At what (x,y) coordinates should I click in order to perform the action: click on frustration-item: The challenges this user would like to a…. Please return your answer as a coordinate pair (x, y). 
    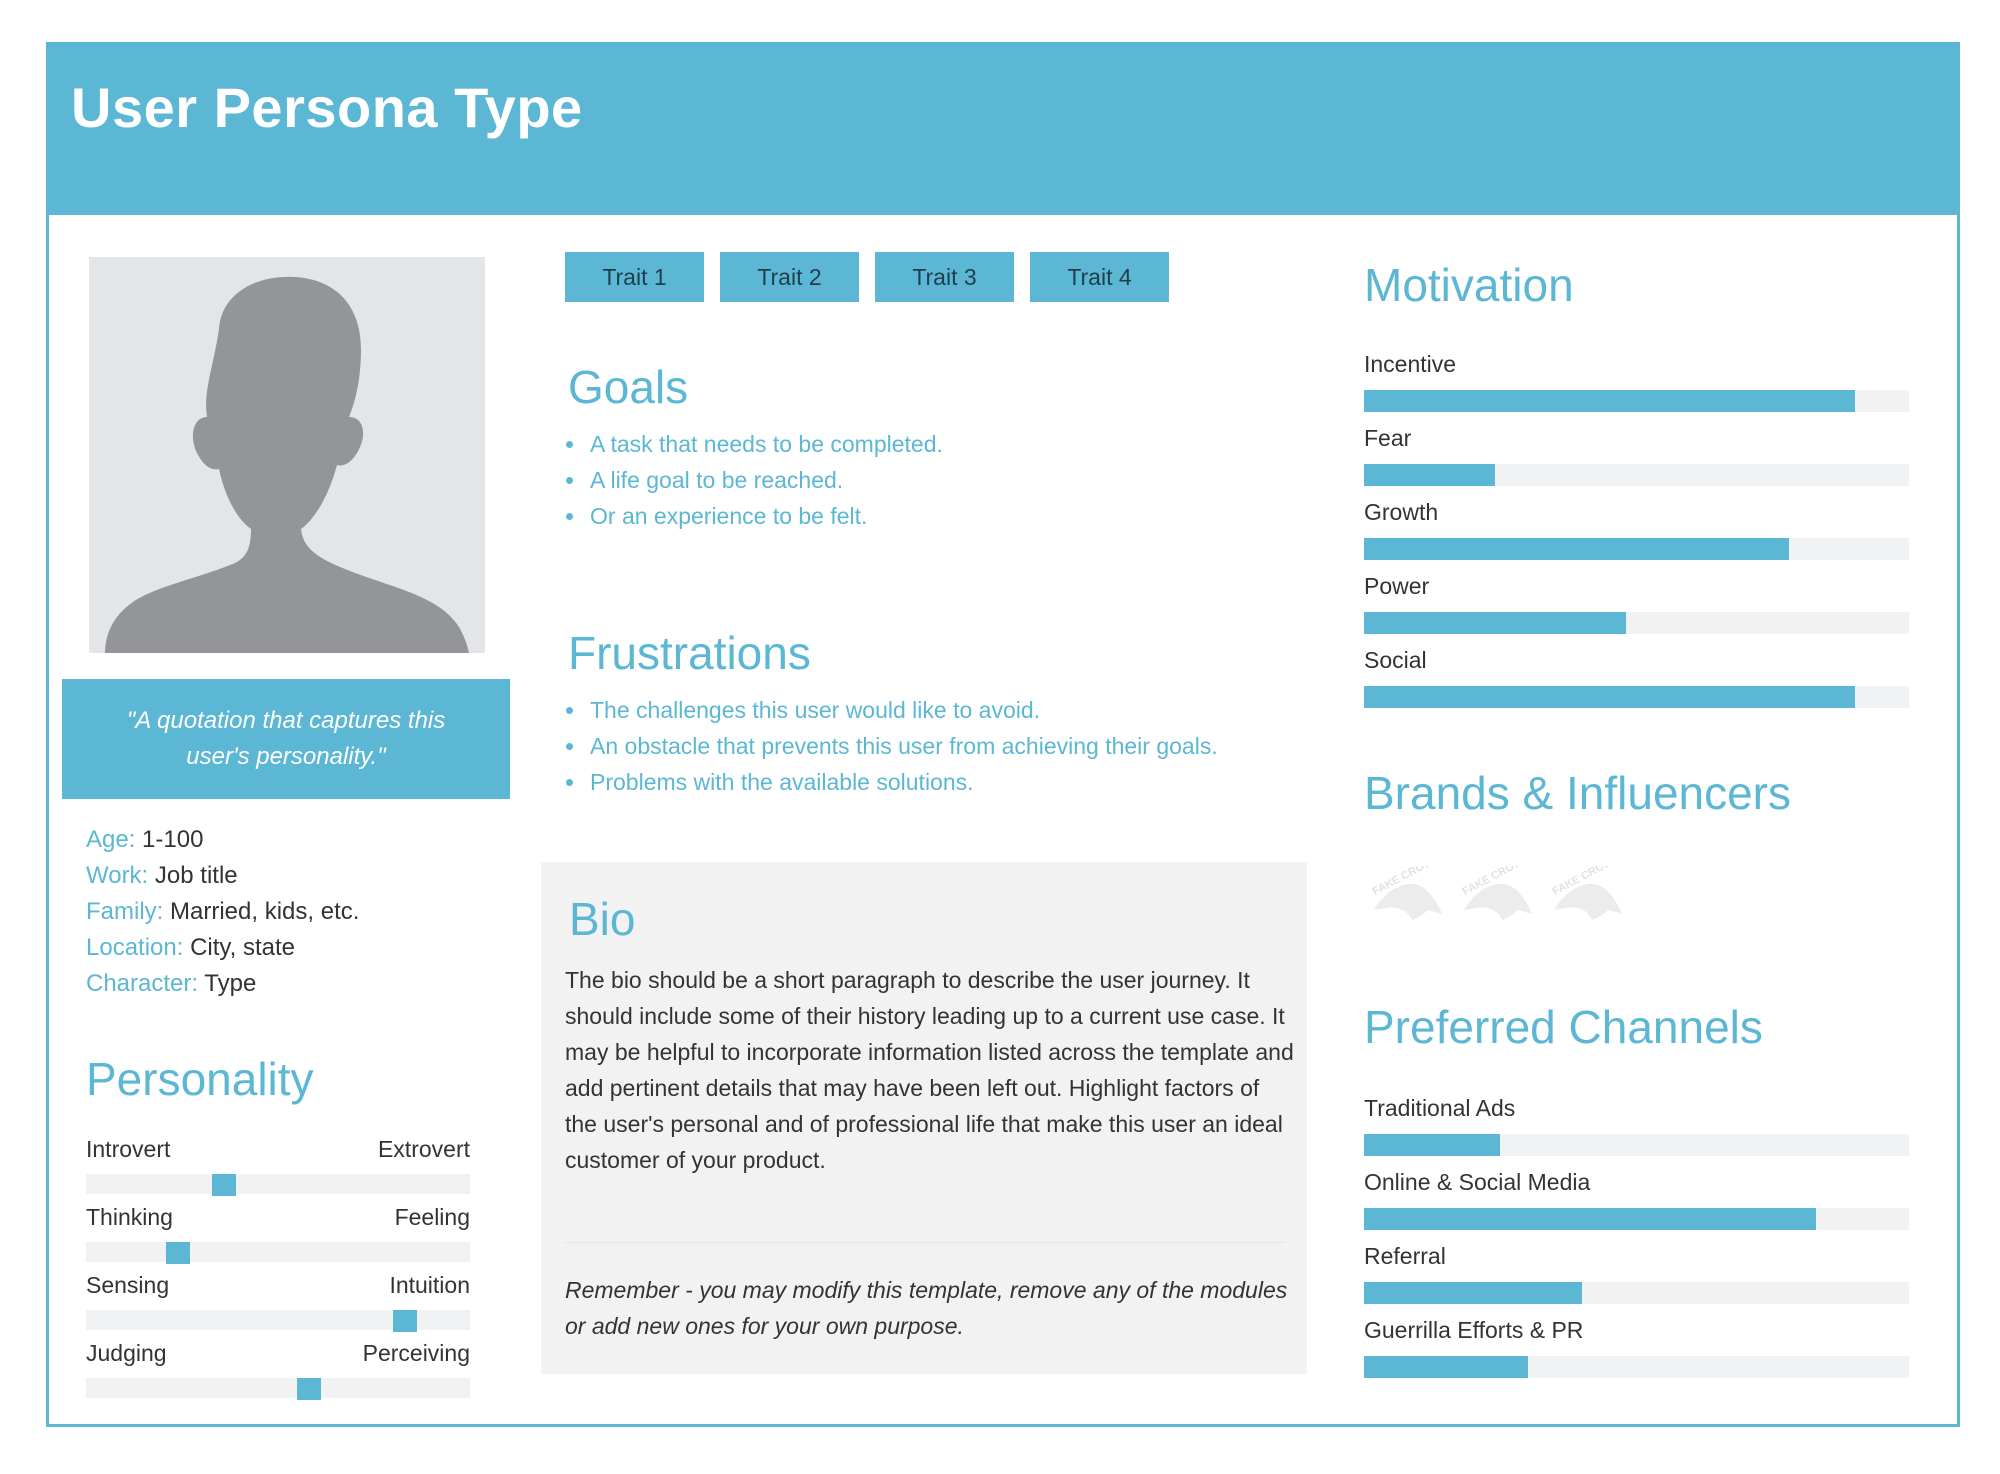
    Looking at the image, I should click on (890, 710).